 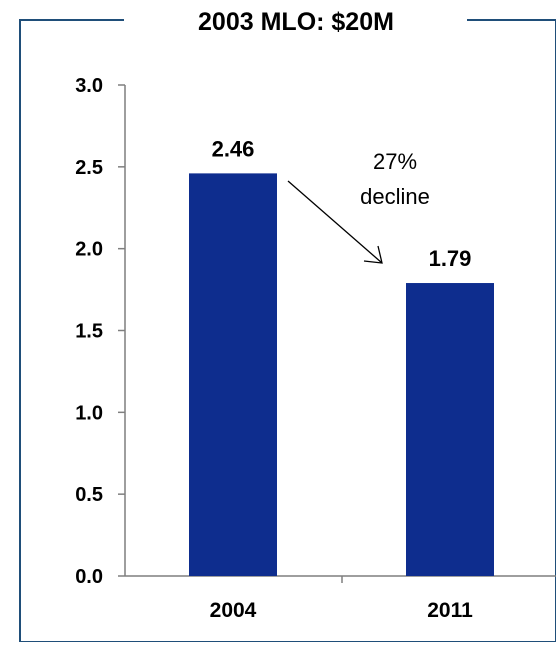 I want to click on data-label-2004: 2.46, so click(x=233, y=148).